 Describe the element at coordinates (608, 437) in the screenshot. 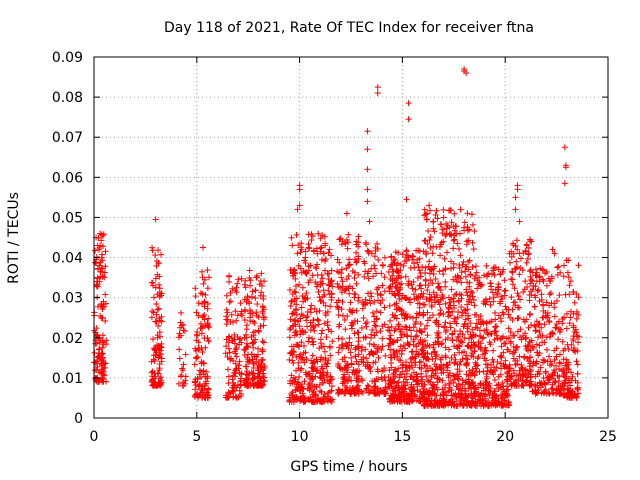

I see `x-tick-label: 25` at that location.